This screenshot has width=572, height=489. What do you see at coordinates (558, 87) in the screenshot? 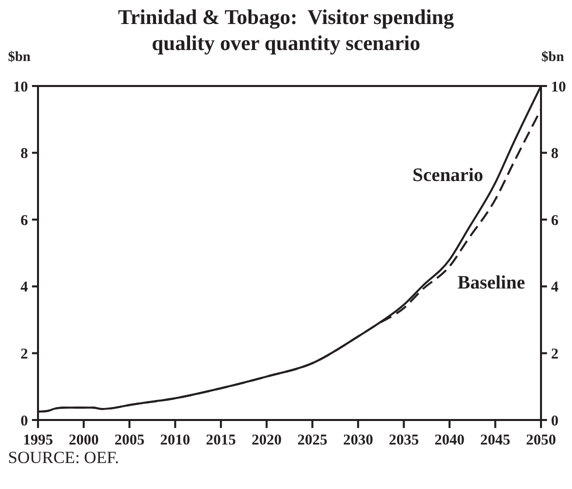
I see `y2-tick-label: 10` at bounding box center [558, 87].